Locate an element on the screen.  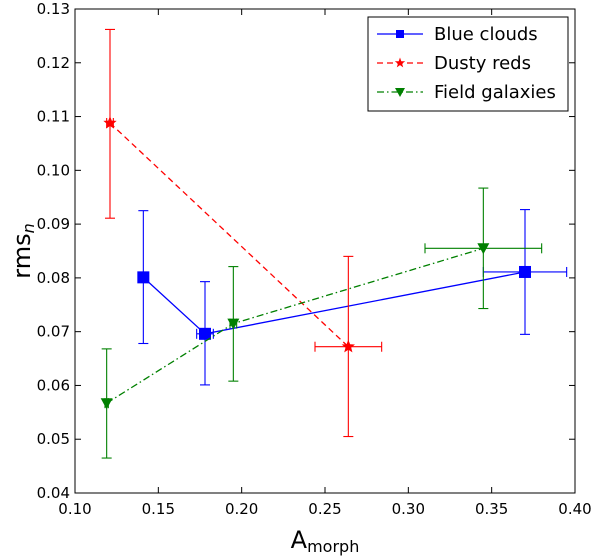
legend-label-dusty-reds: Dusty reds is located at coordinates (482, 63).